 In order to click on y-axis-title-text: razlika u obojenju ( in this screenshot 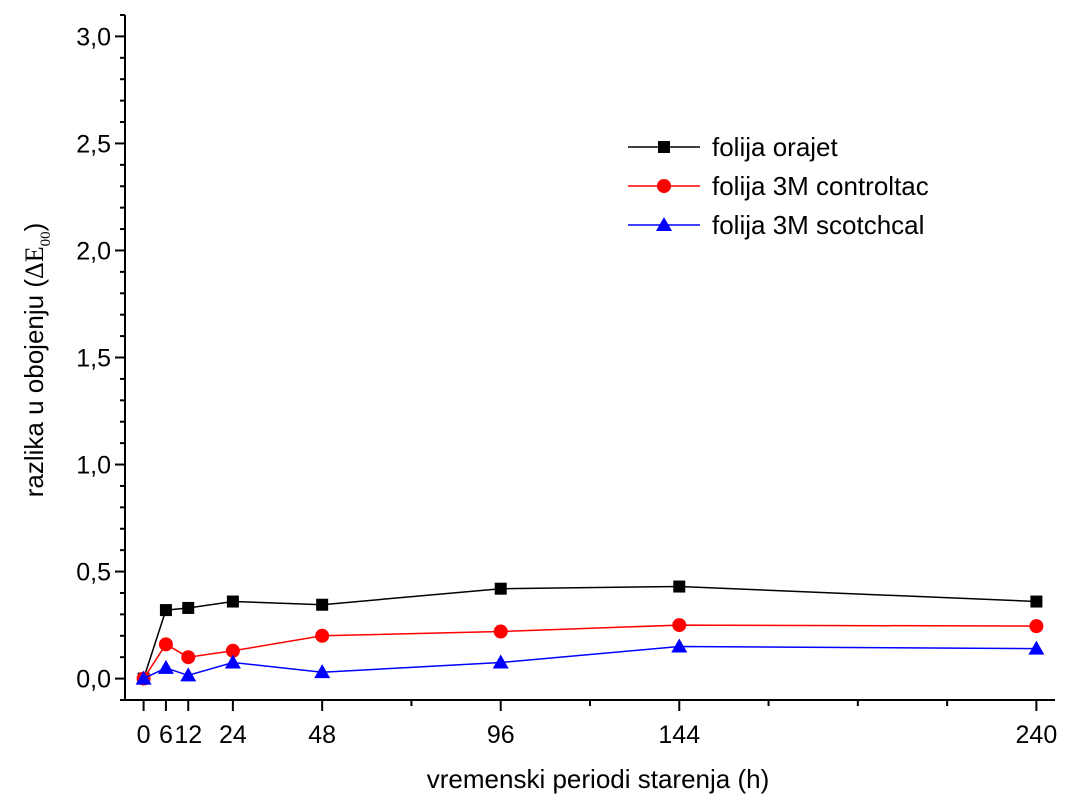, I will do `click(34, 388)`.